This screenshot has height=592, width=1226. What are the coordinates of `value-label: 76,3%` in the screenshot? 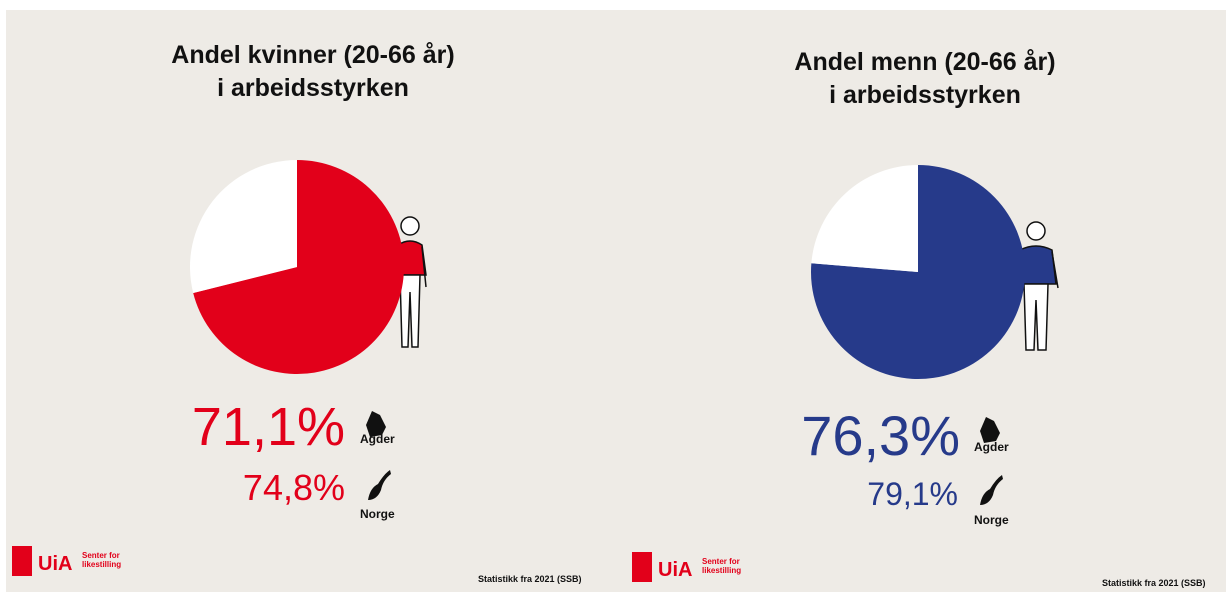 It's located at (880, 435).